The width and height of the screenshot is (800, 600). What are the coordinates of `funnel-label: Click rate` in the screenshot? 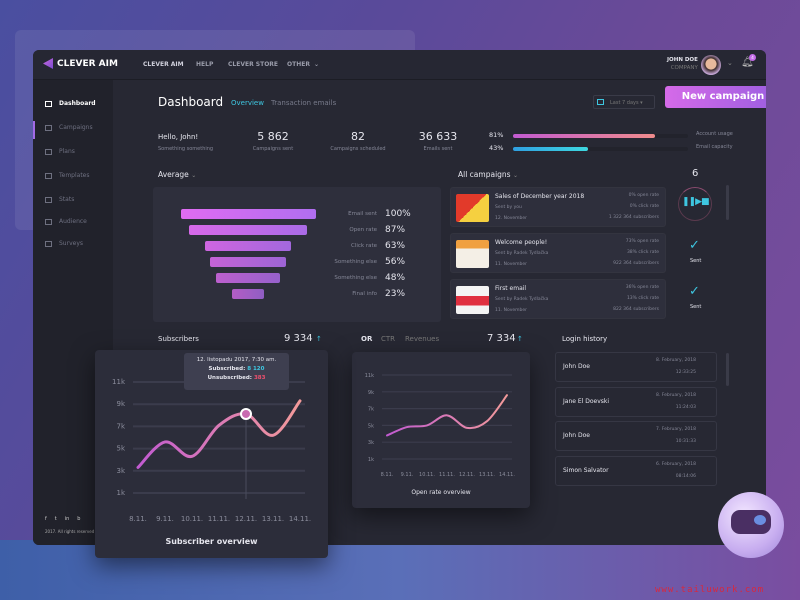 It's located at (363, 246).